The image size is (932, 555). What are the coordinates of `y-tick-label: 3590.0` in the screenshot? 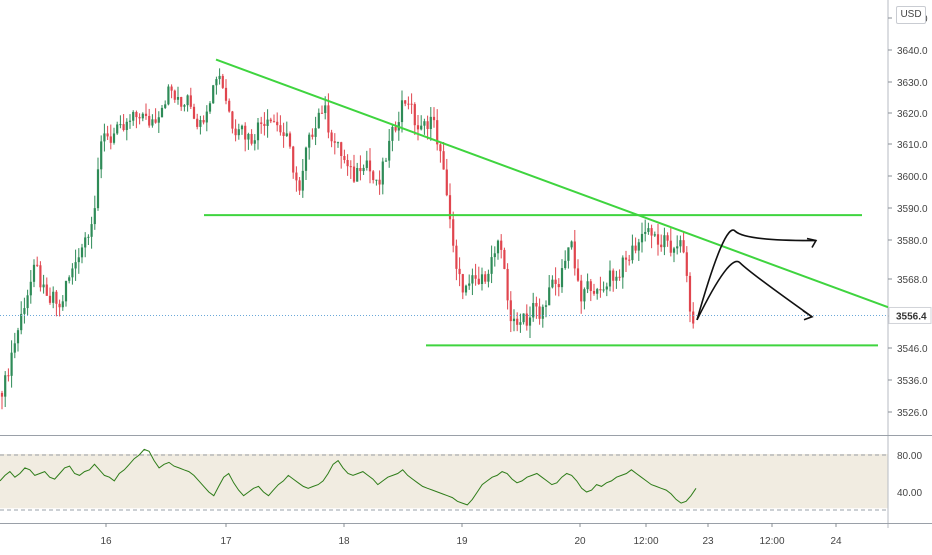 It's located at (912, 209).